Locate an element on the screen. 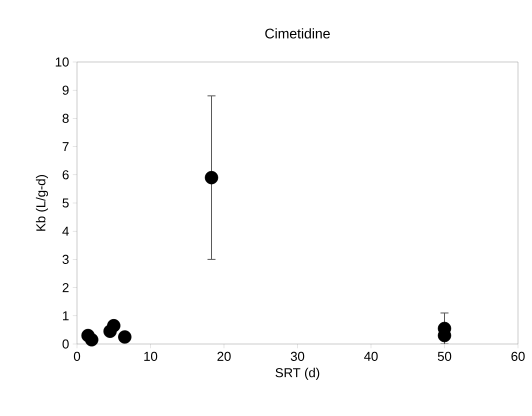 The width and height of the screenshot is (532, 416). x-tick-label: 40 is located at coordinates (371, 356).